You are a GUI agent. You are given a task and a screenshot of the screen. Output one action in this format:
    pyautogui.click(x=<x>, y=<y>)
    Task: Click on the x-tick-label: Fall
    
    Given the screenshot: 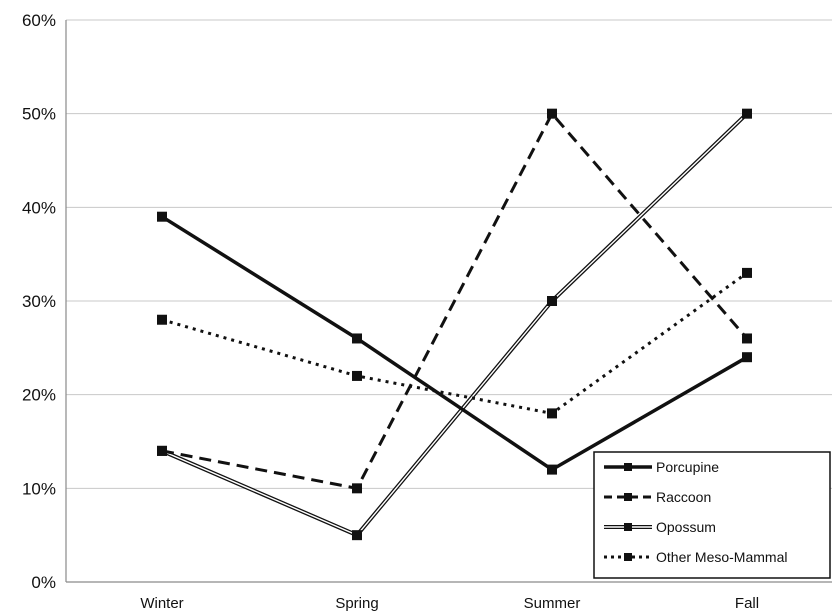 What is the action you would take?
    pyautogui.click(x=747, y=603)
    